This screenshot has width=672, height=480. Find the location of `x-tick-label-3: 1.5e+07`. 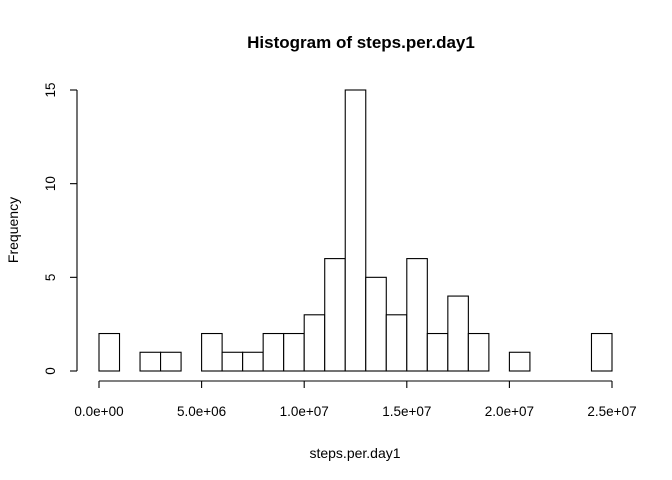

x-tick-label-3: 1.5e+07 is located at coordinates (406, 411).